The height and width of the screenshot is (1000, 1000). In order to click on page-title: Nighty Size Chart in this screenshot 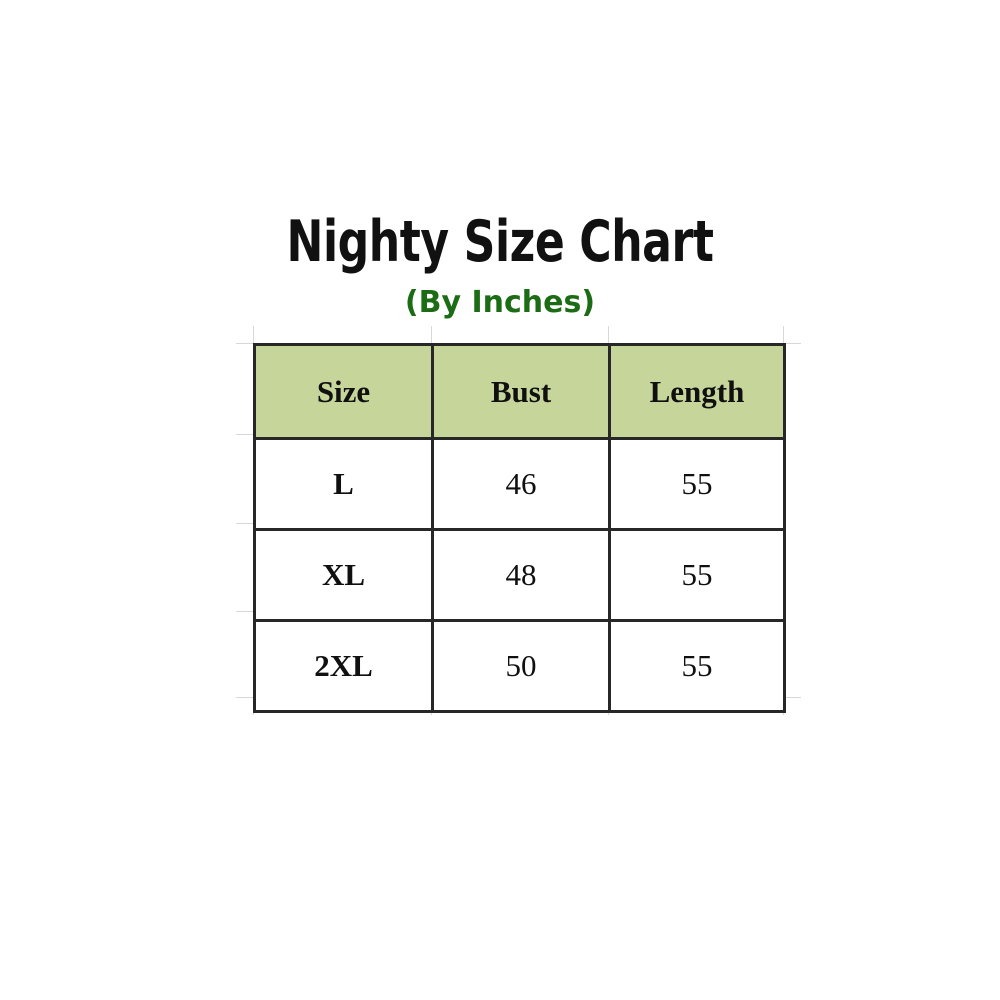, I will do `click(500, 242)`.